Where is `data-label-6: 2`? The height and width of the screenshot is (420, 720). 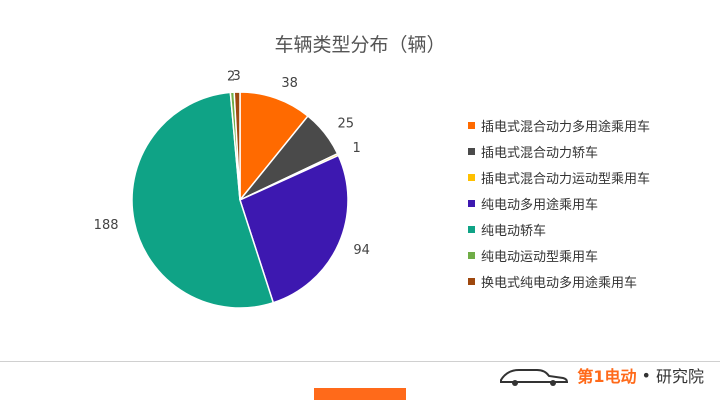
data-label-6: 2 is located at coordinates (231, 76).